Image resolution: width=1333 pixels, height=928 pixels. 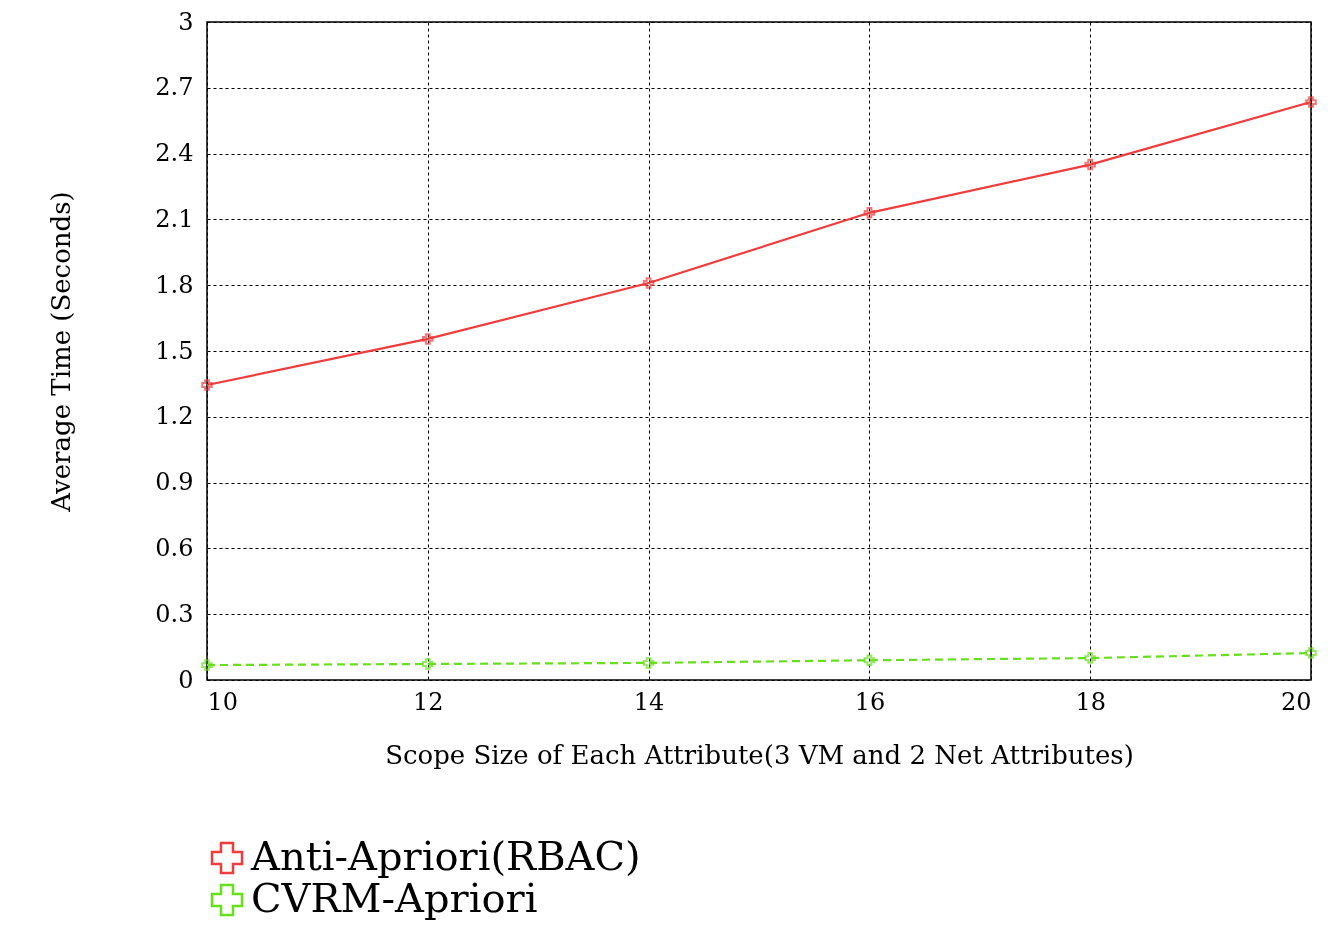 What do you see at coordinates (174, 547) in the screenshot?
I see `y-tick-label: 0.6` at bounding box center [174, 547].